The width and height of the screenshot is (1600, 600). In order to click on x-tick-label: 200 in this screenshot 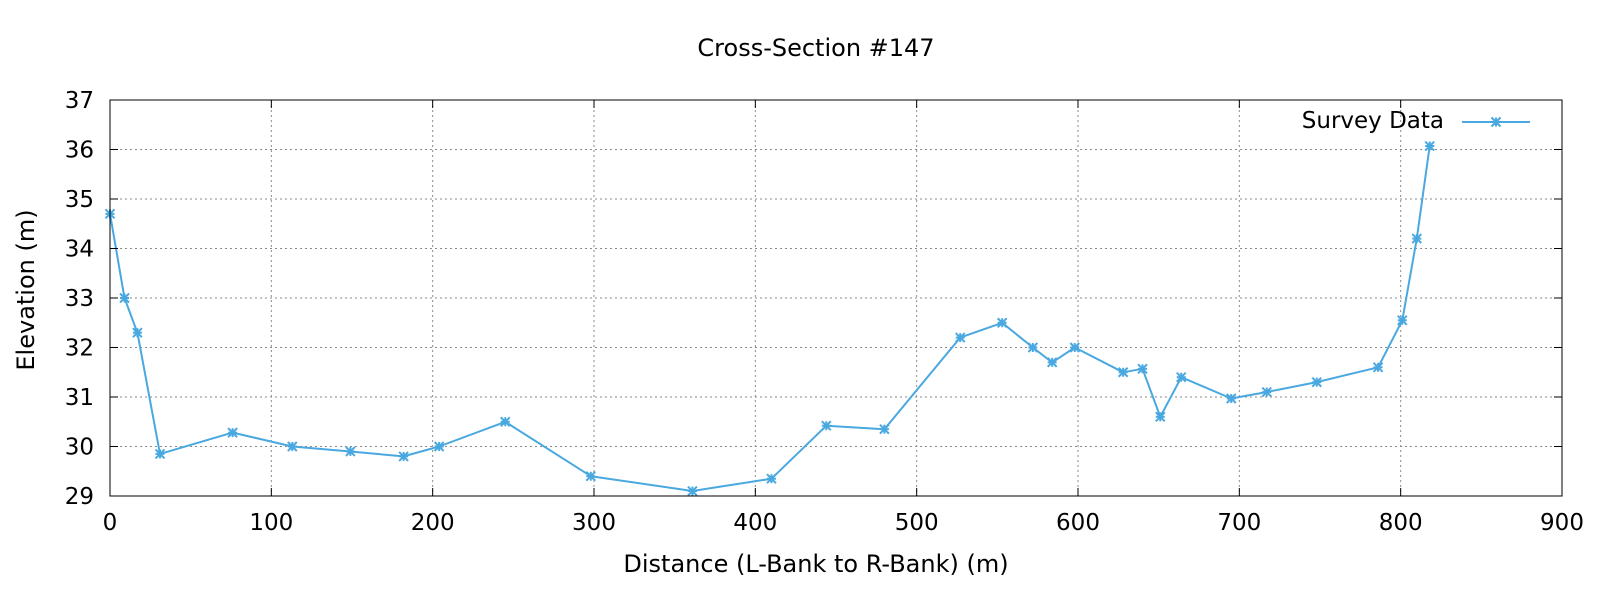, I will do `click(433, 523)`.